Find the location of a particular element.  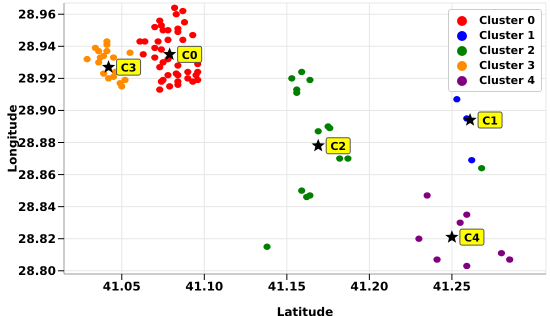

y-tick-label: 28.96 is located at coordinates (37, 14).